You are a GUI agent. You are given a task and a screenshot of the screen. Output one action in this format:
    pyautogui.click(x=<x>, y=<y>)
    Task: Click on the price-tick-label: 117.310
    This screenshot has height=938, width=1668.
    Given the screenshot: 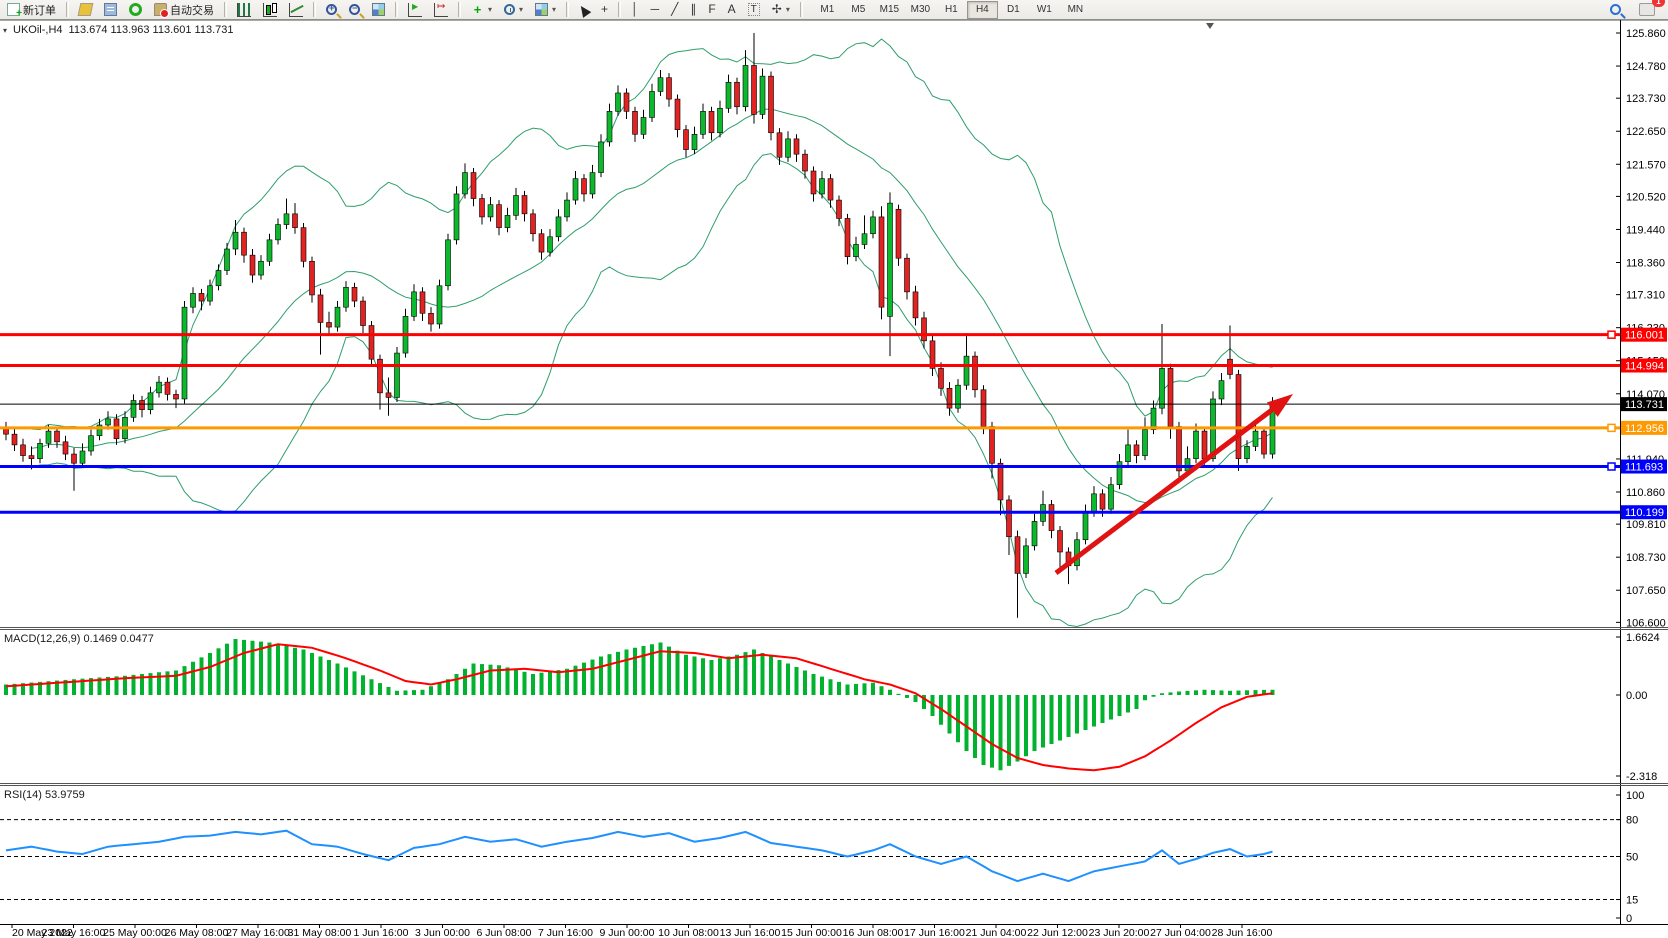 What is the action you would take?
    pyautogui.click(x=1645, y=296)
    